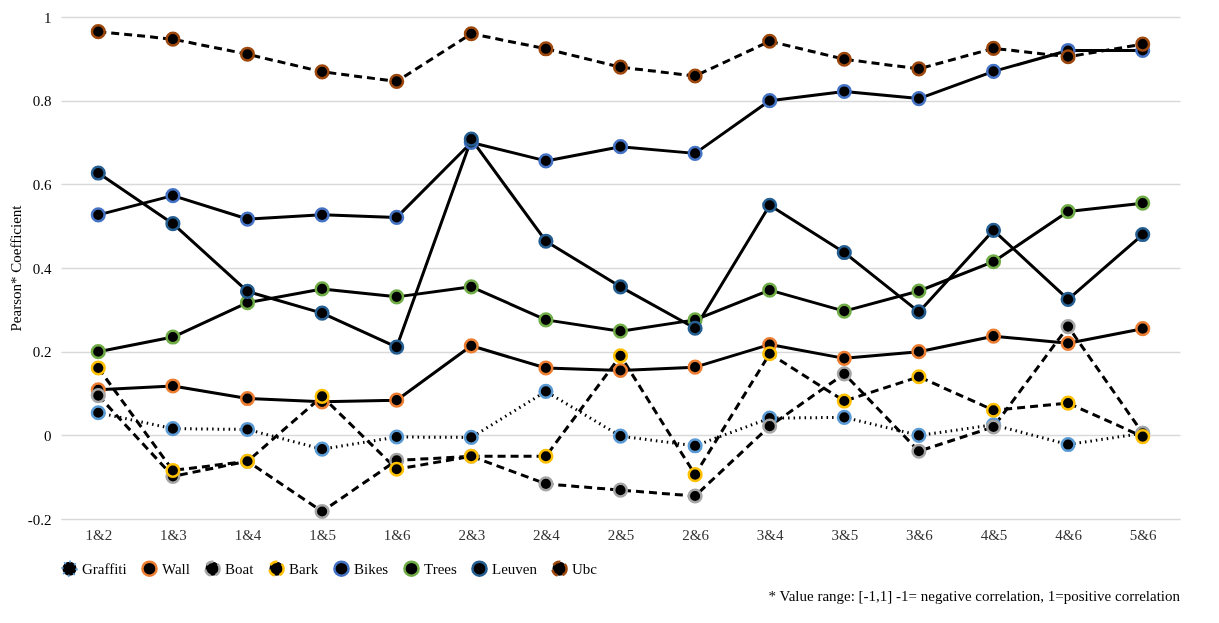 The width and height of the screenshot is (1219, 623). What do you see at coordinates (994, 534) in the screenshot?
I see `x-tick-label: 4&5` at bounding box center [994, 534].